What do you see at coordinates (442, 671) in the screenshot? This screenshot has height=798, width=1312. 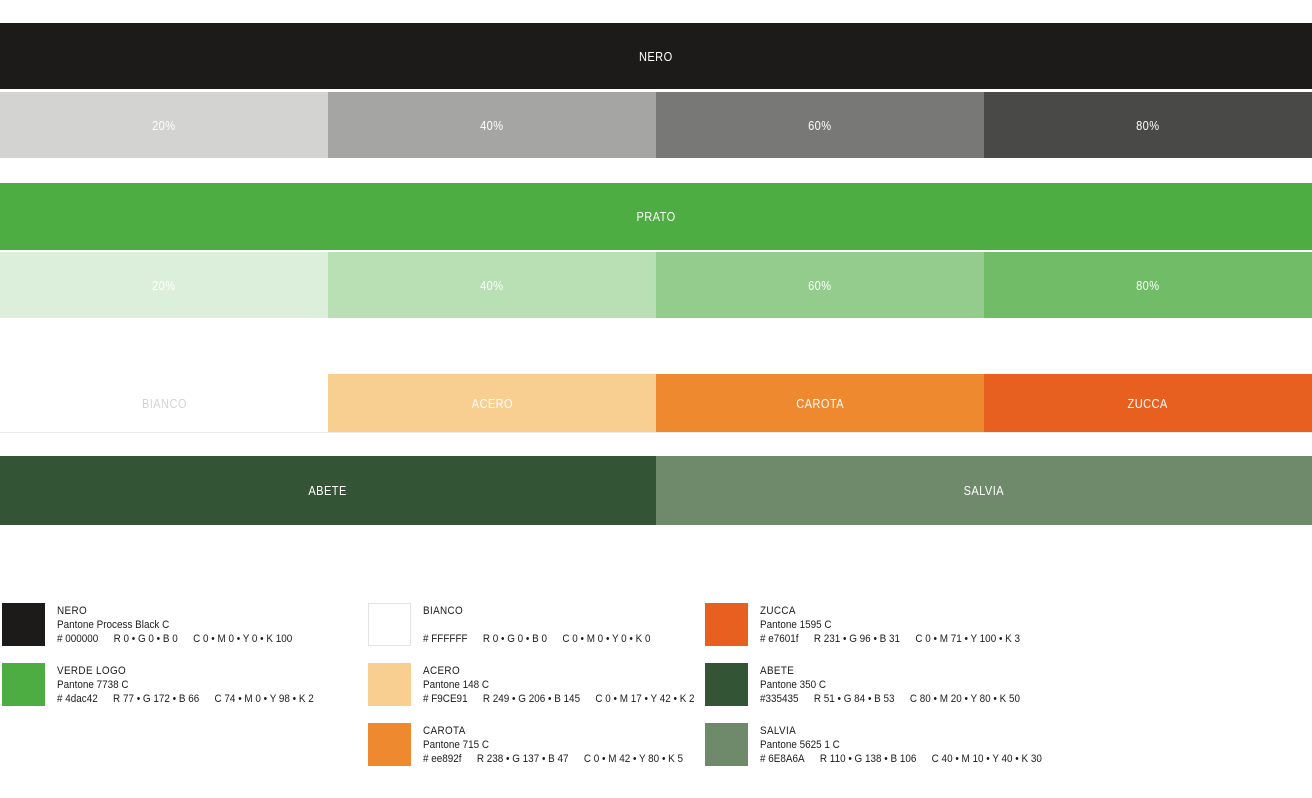 I see `color-name: ACERO` at bounding box center [442, 671].